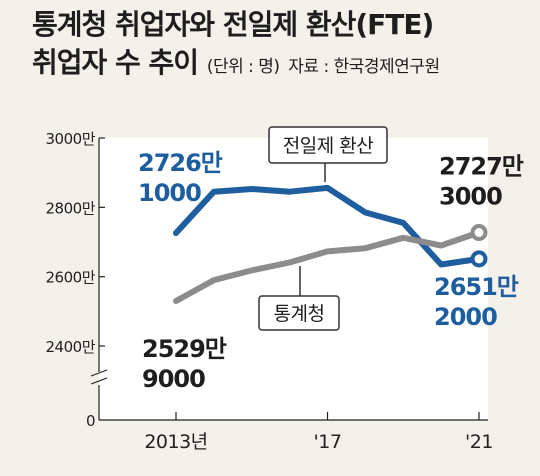 The width and height of the screenshot is (540, 476). I want to click on title-line-2-text: 취업자 수 추이, so click(115, 62).